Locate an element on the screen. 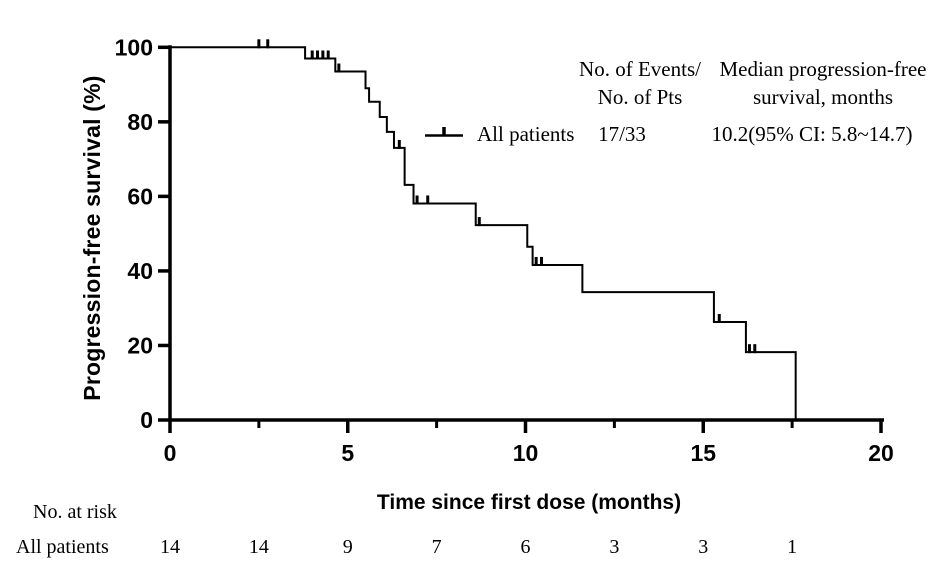 The width and height of the screenshot is (931, 586). risk-value: 9 is located at coordinates (347, 547).